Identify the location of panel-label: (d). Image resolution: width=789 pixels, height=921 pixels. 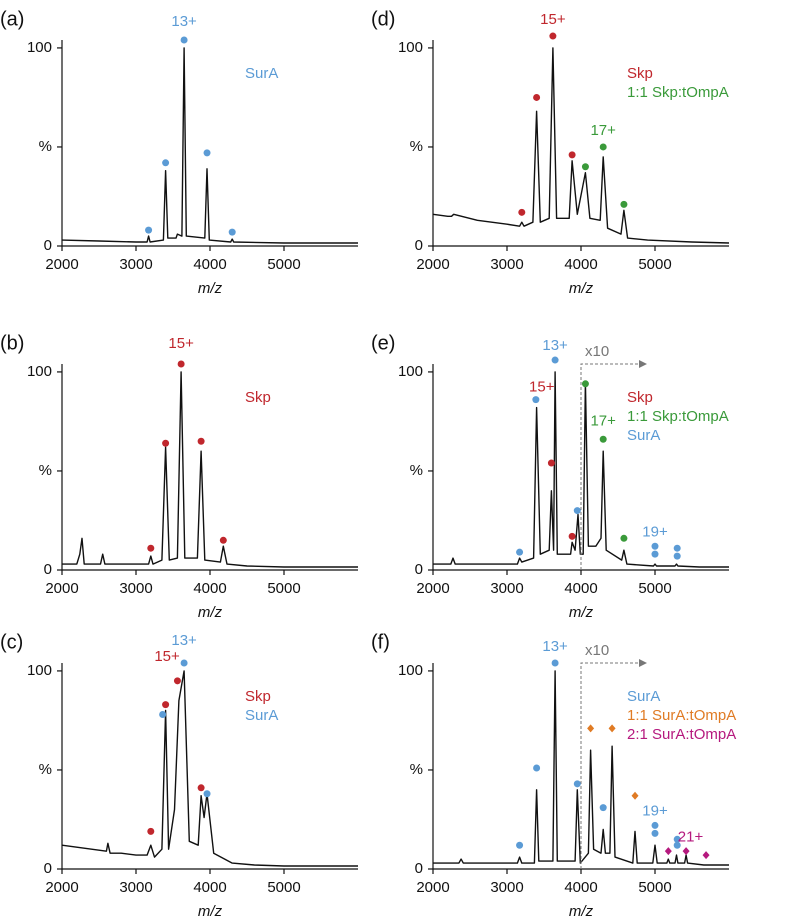
(383, 19).